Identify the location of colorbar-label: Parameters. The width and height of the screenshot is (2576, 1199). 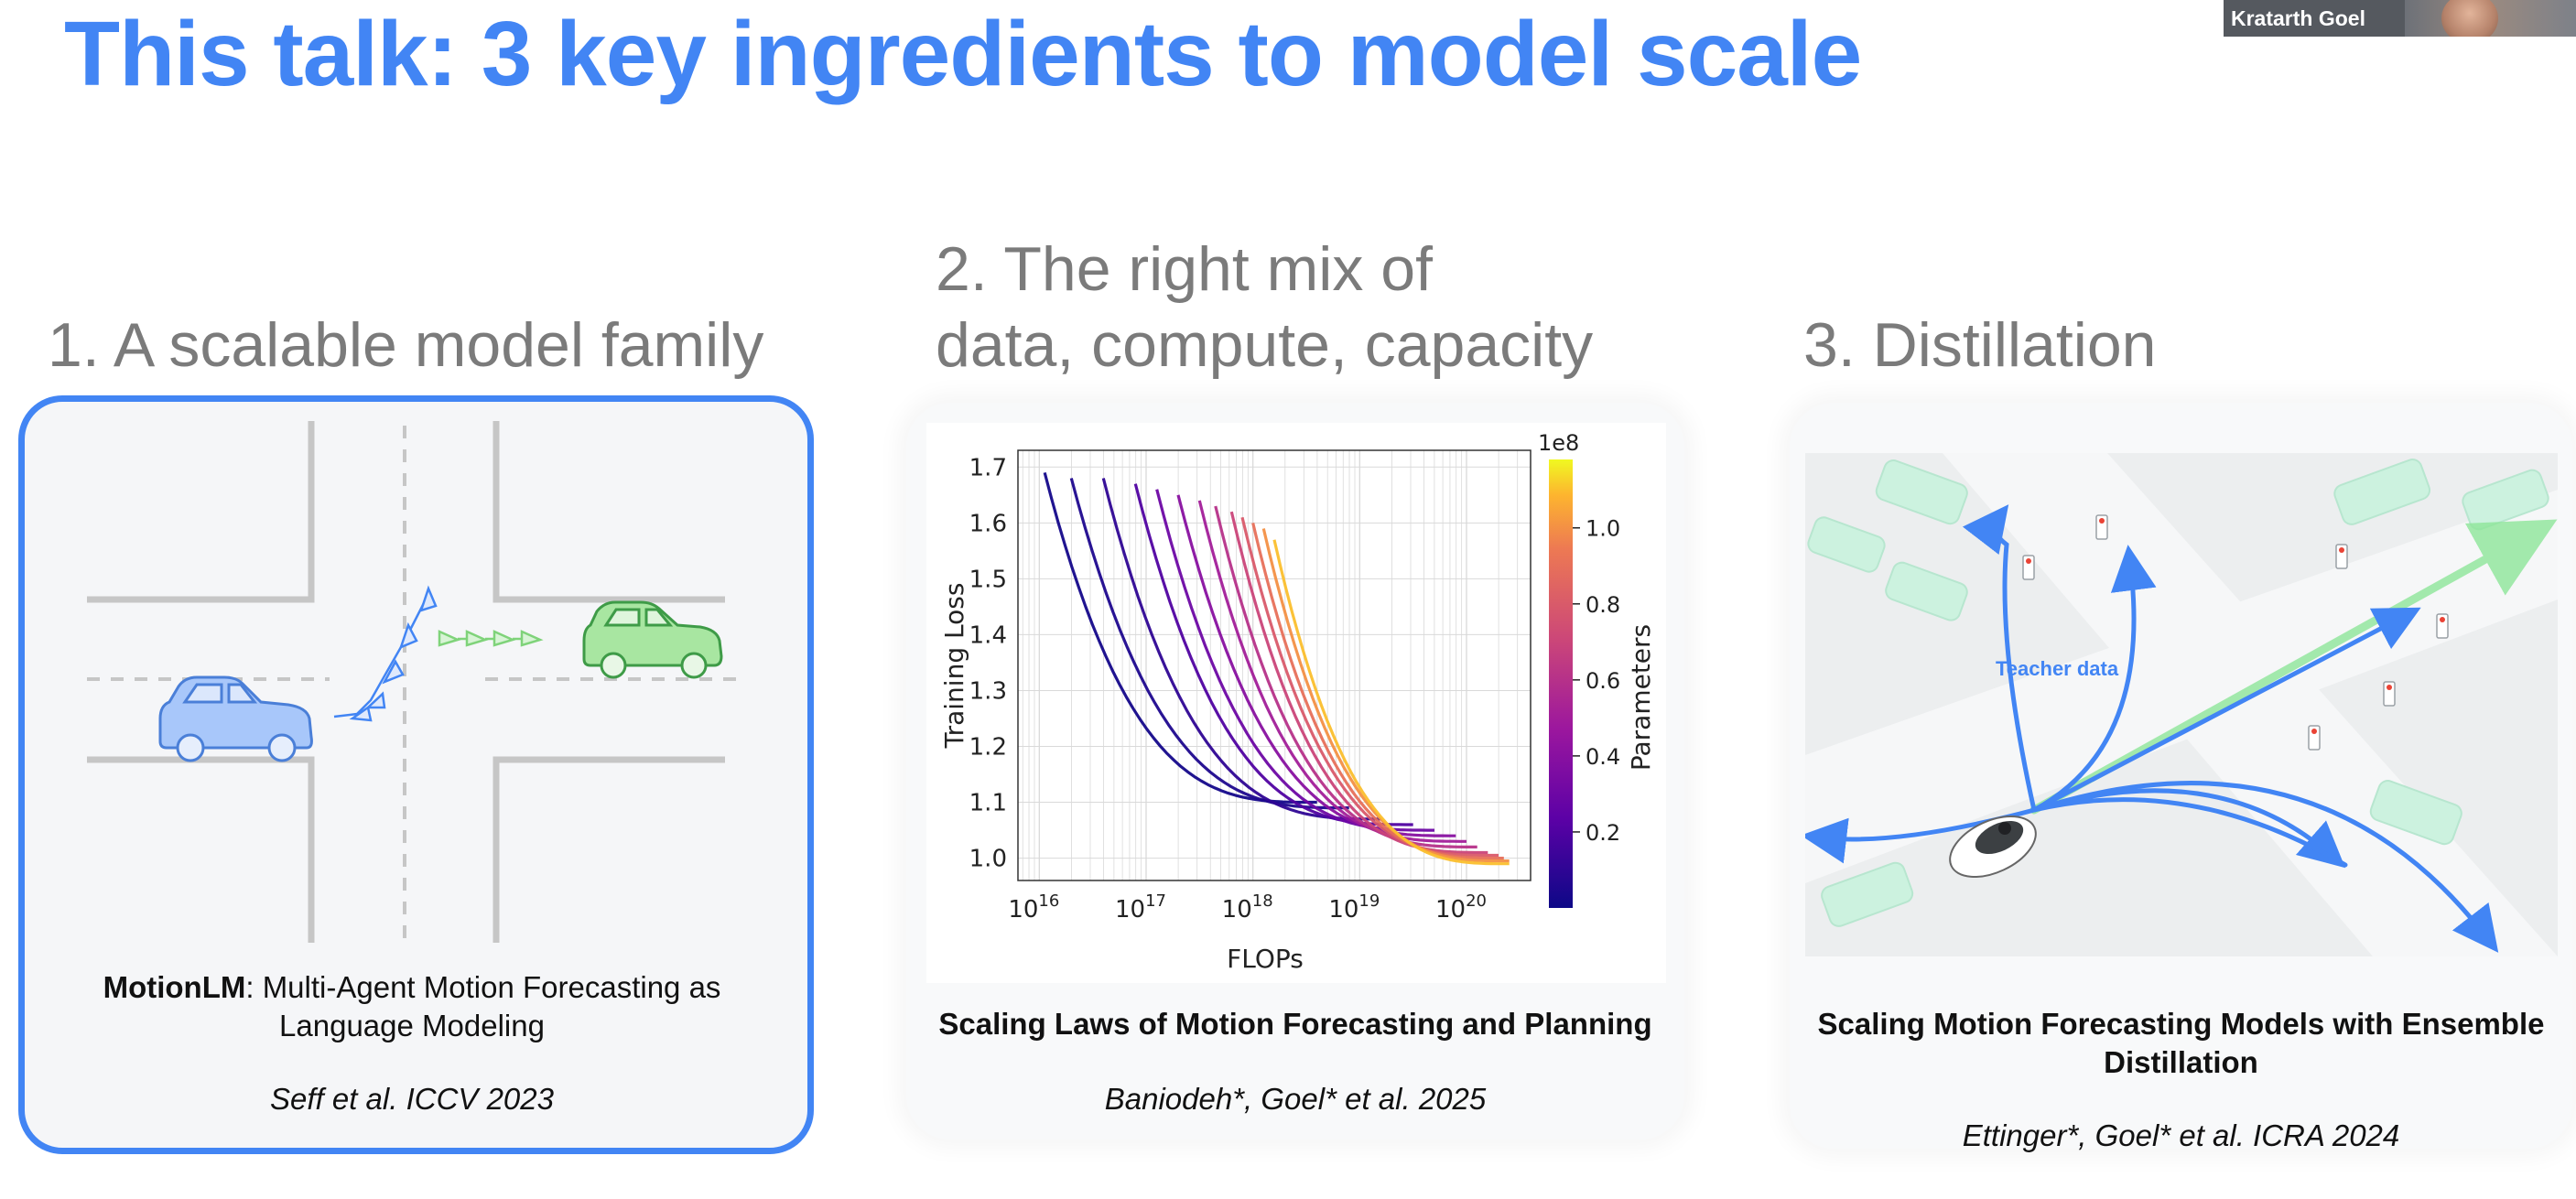
(1641, 698).